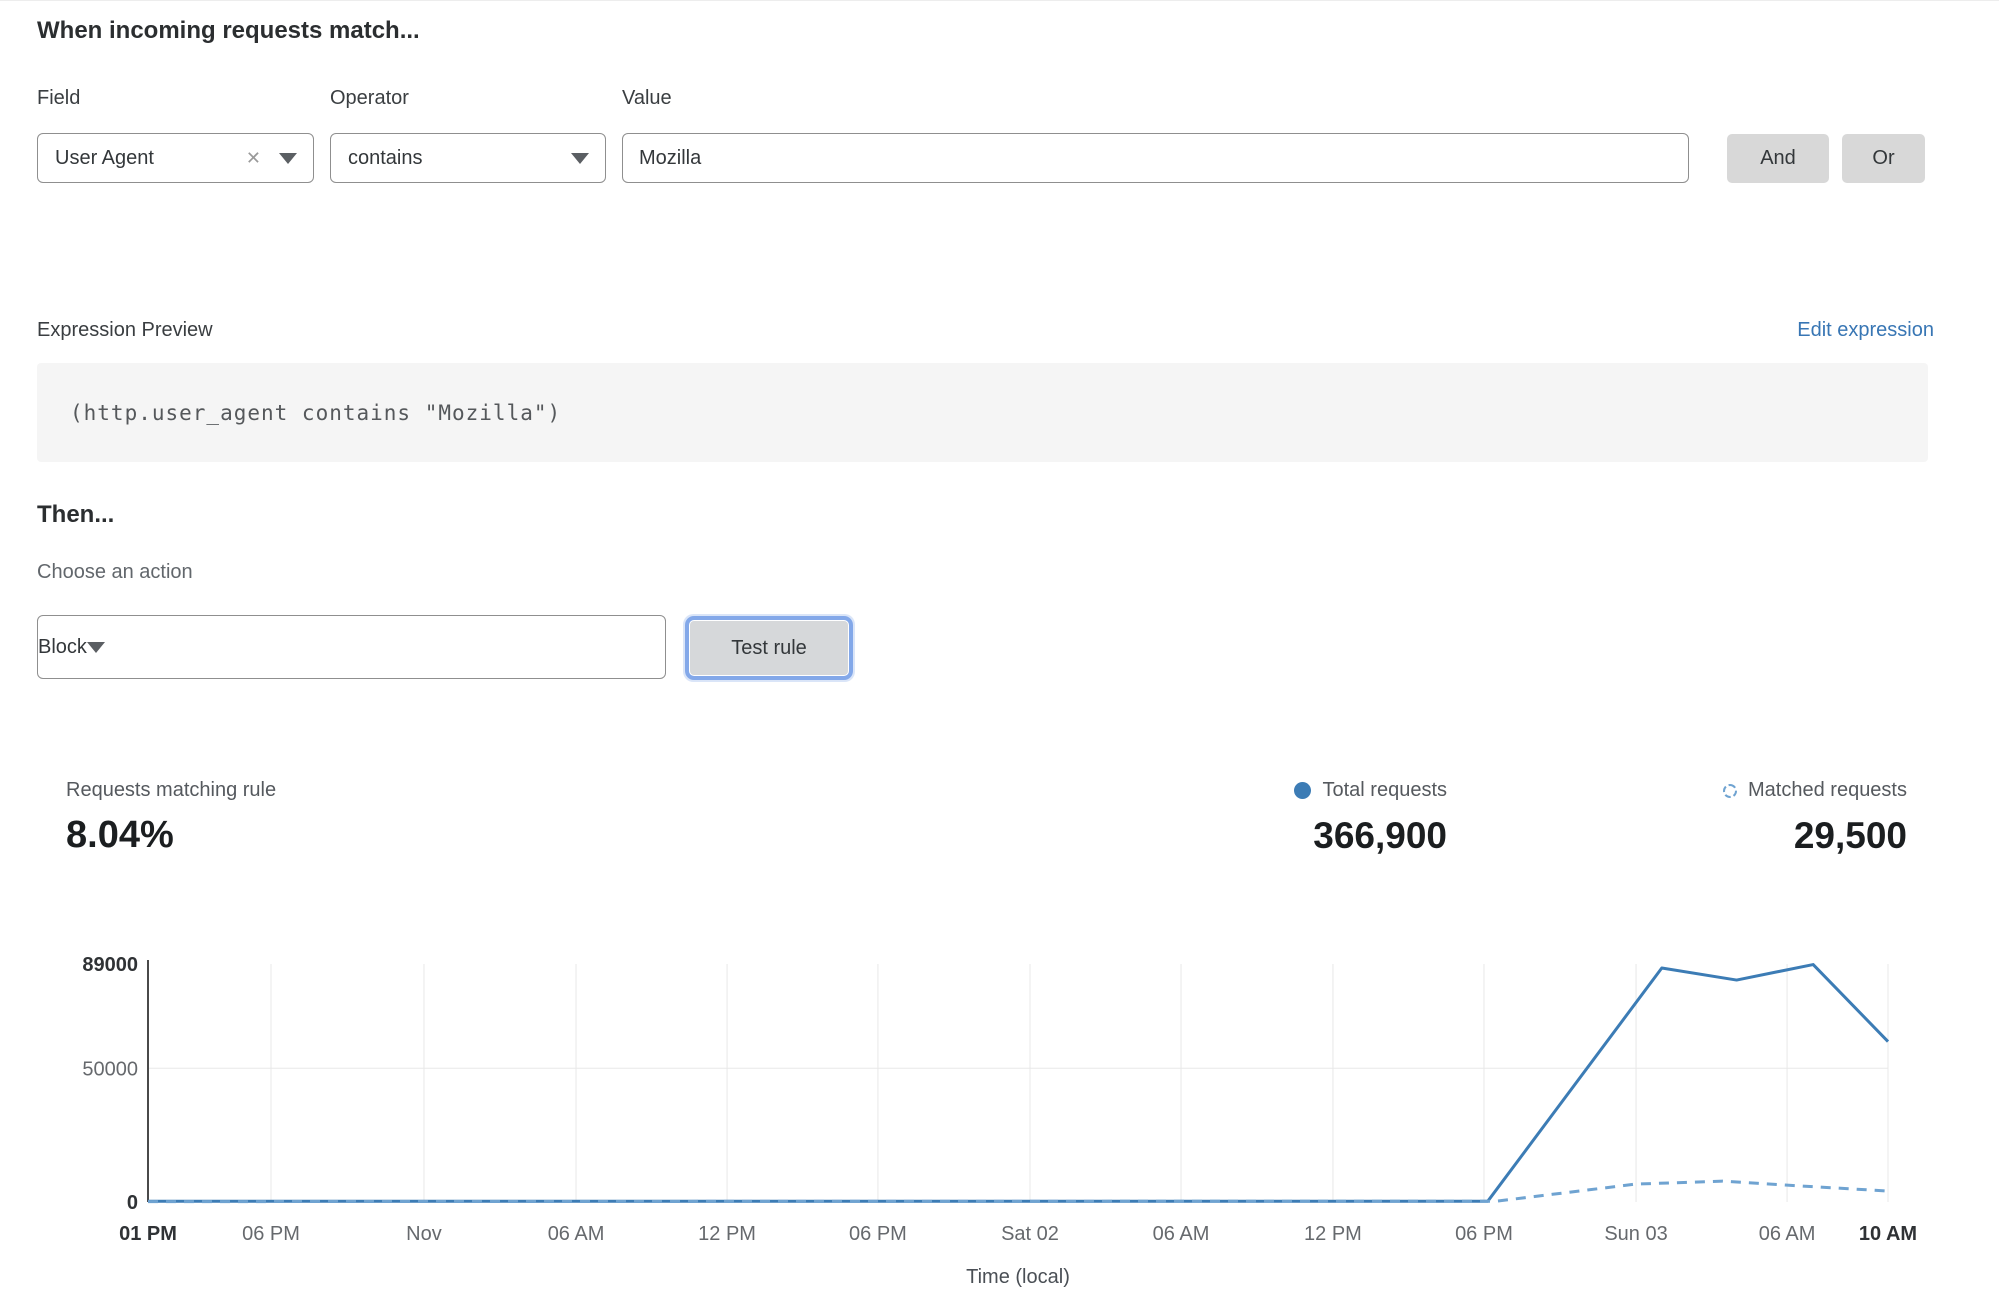 This screenshot has width=1999, height=1296. Describe the element at coordinates (110, 1069) in the screenshot. I see `y-tick-label: 50000` at that location.